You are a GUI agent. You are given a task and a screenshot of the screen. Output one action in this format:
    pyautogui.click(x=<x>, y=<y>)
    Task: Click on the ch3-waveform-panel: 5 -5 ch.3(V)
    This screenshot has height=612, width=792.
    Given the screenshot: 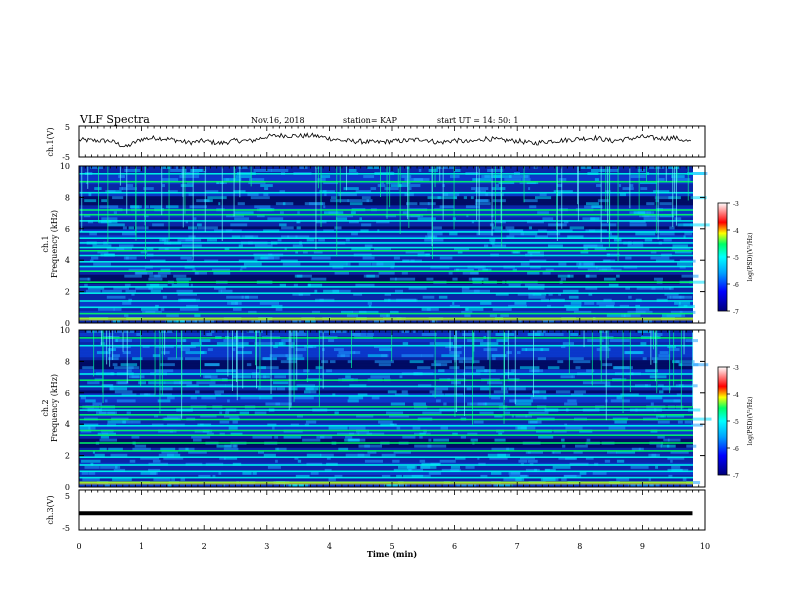 What is the action you would take?
    pyautogui.click(x=376, y=511)
    